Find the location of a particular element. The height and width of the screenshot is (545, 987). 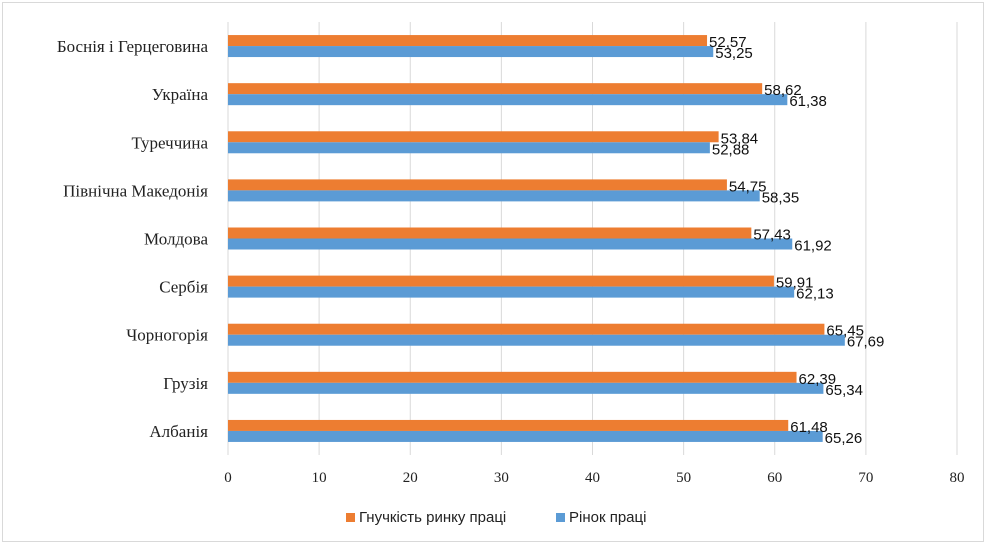

x-tick-label: 70 is located at coordinates (865, 478).